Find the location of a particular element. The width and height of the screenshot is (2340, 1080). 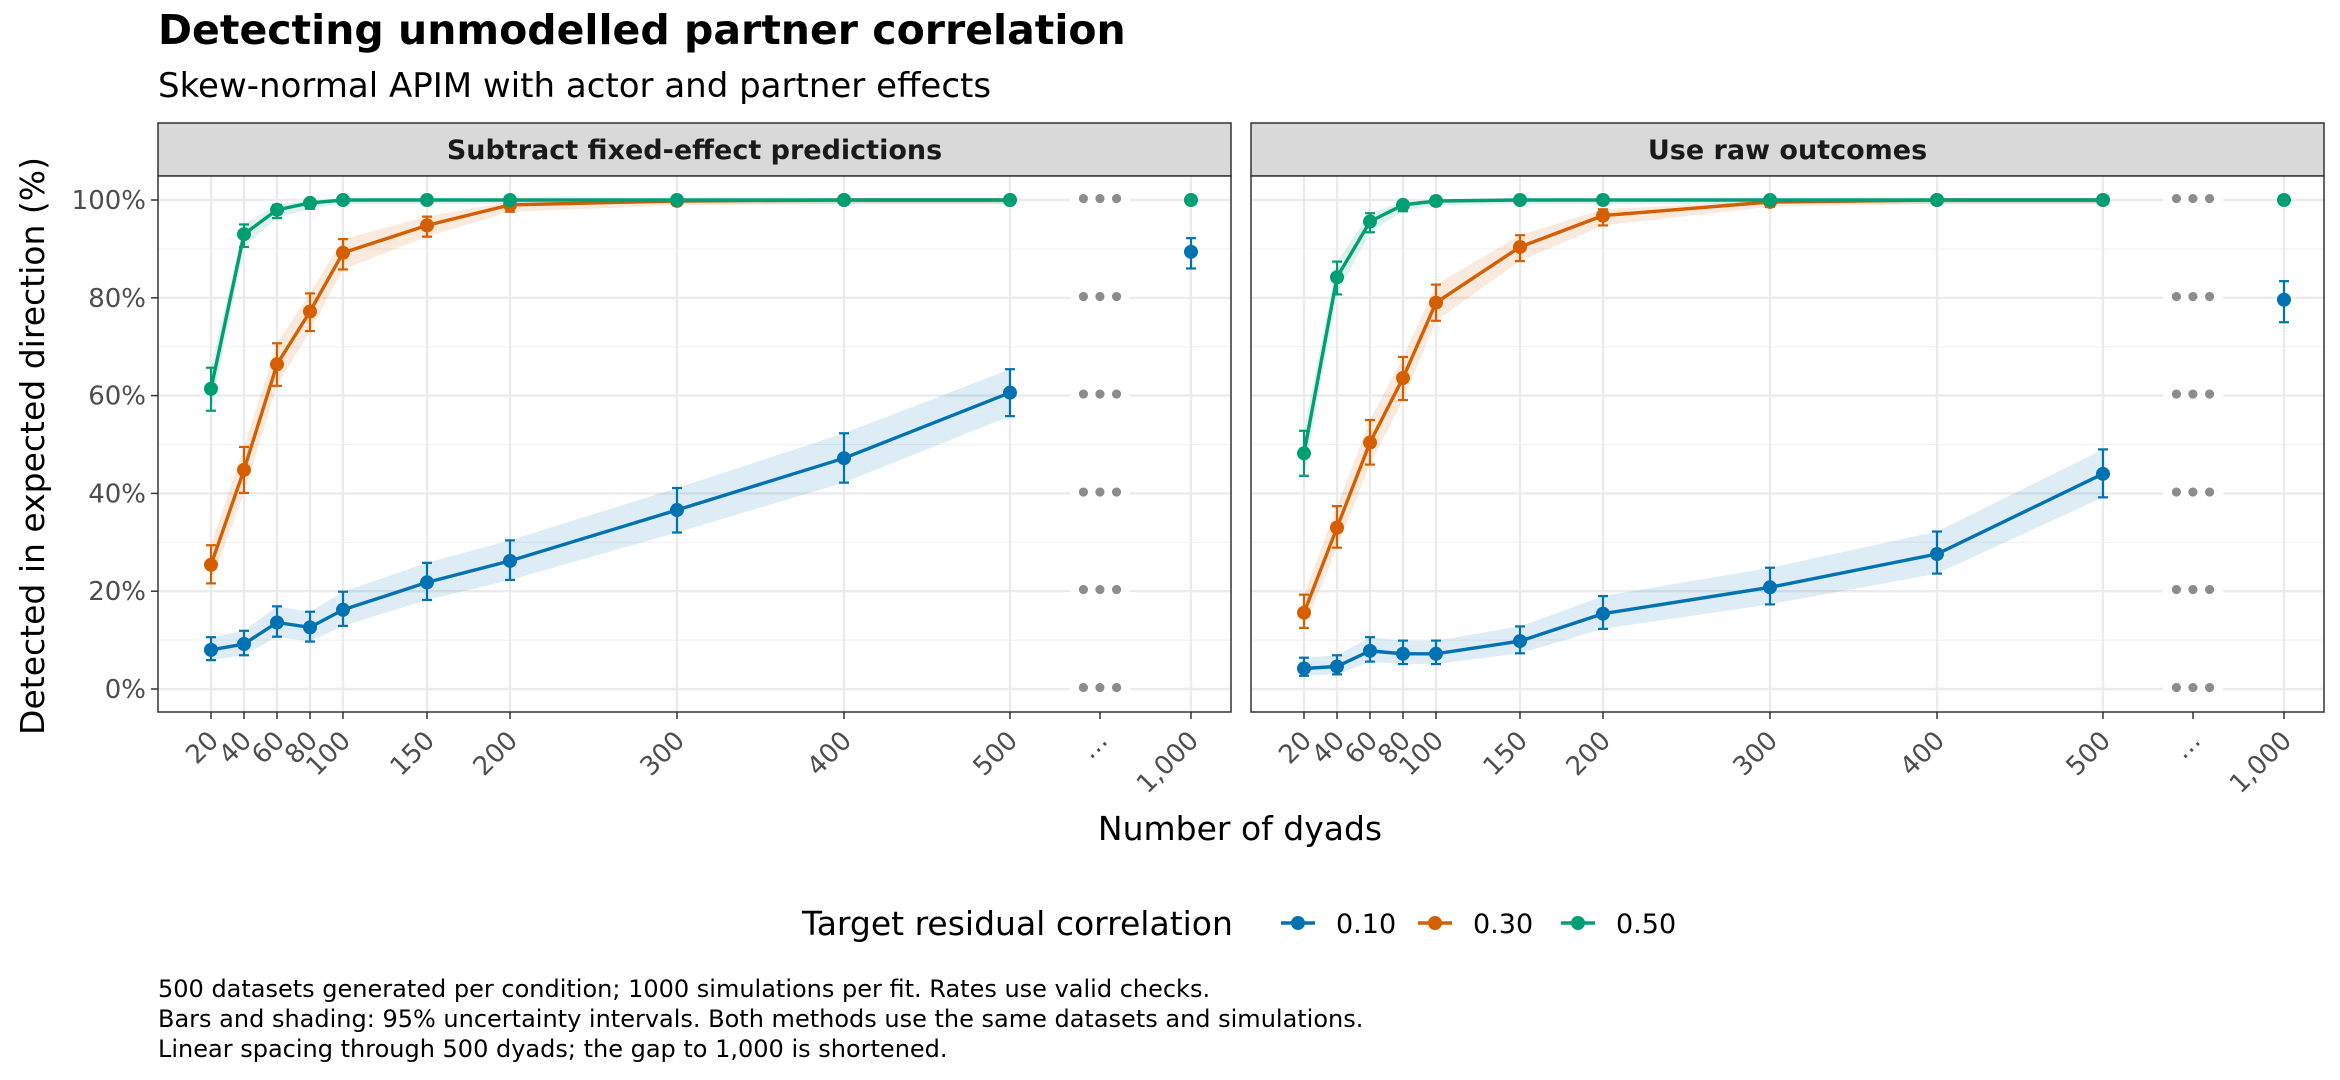

chart-title: Detecting unmodelled partner correlation is located at coordinates (642, 30).